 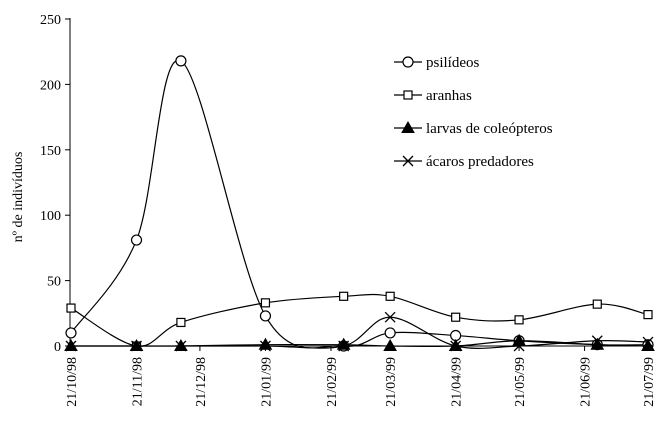 I want to click on y-tick-label: 150, so click(x=50, y=151).